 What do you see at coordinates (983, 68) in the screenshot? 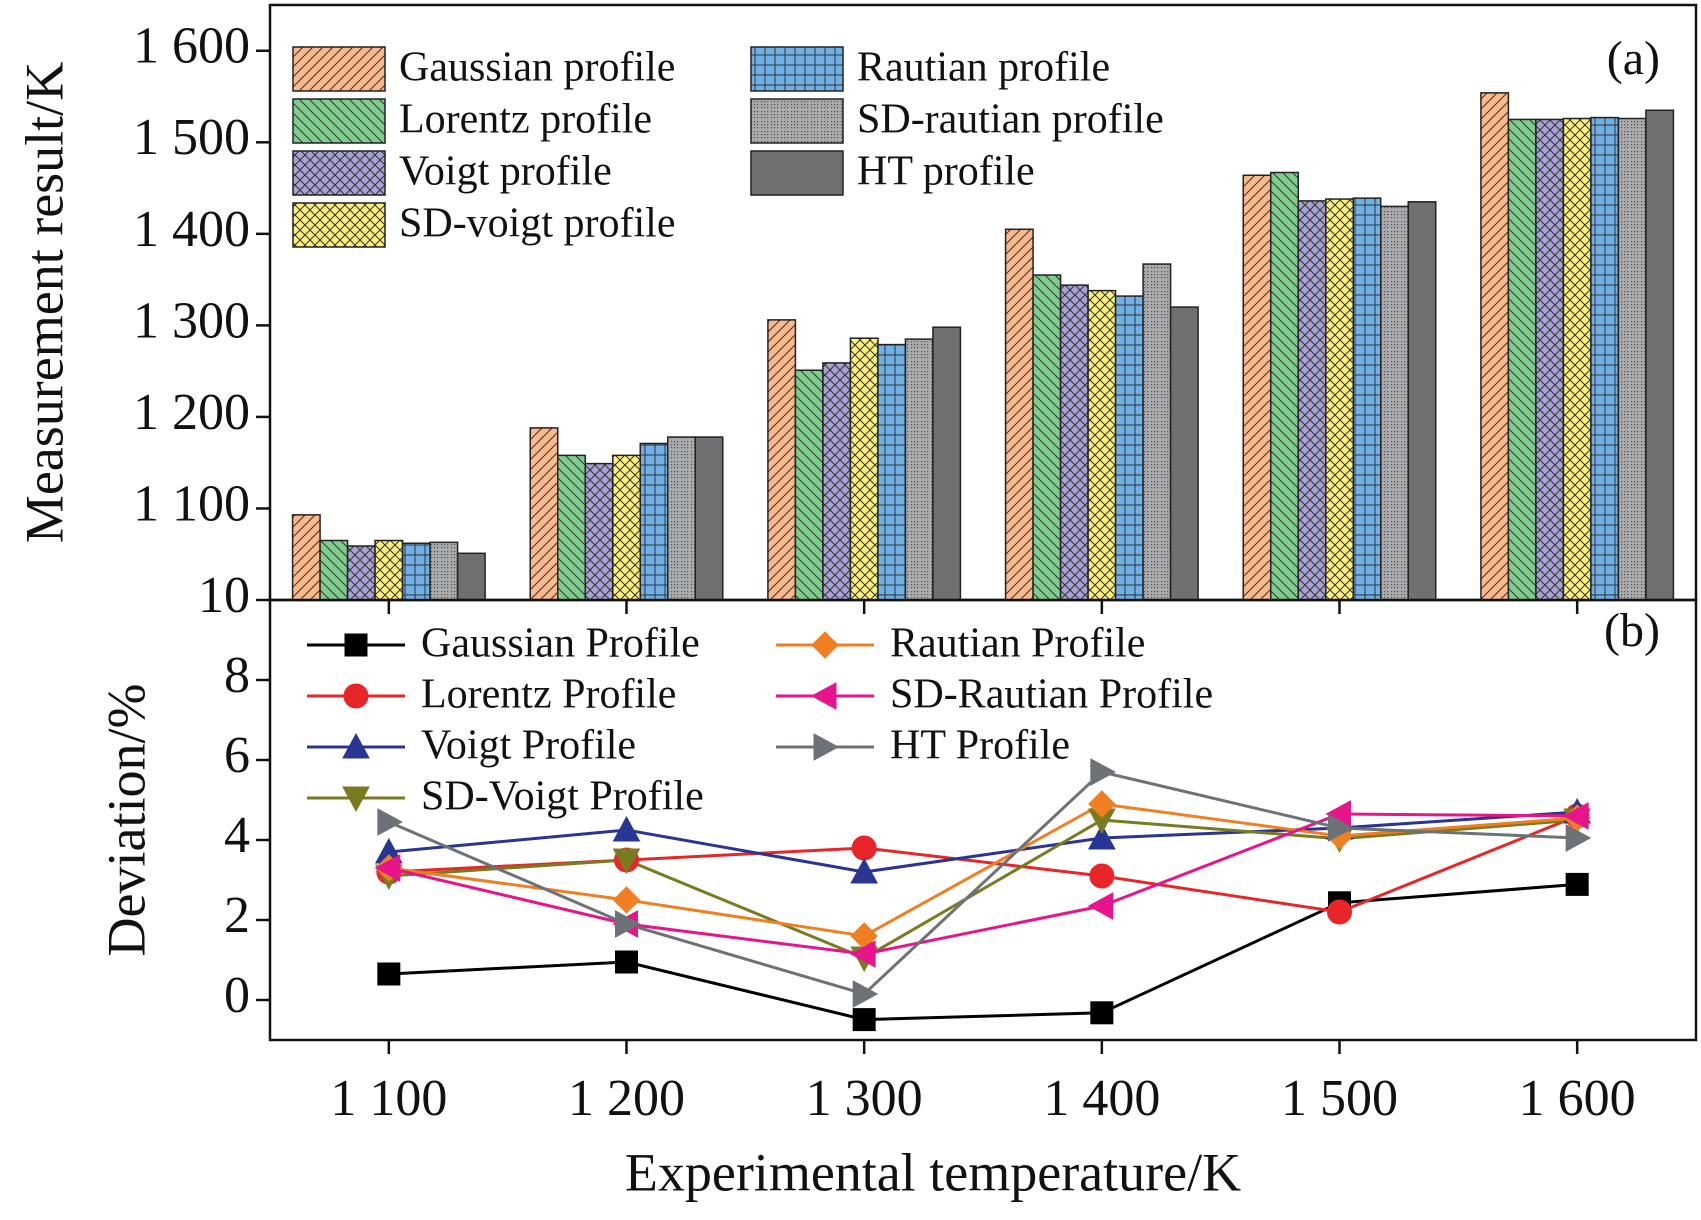
I see `legend-label: Rautian profile` at bounding box center [983, 68].